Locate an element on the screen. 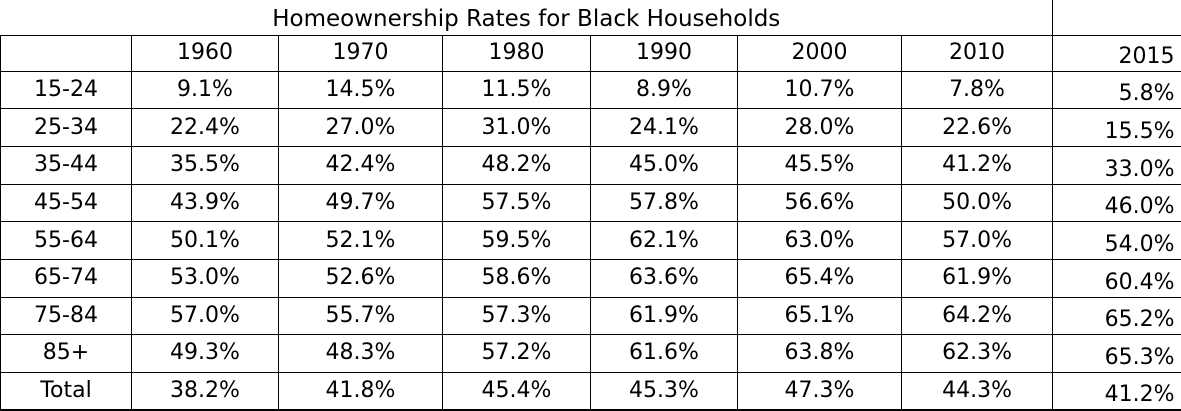 The height and width of the screenshot is (411, 1181). table-cell: 57.5% is located at coordinates (516, 203).